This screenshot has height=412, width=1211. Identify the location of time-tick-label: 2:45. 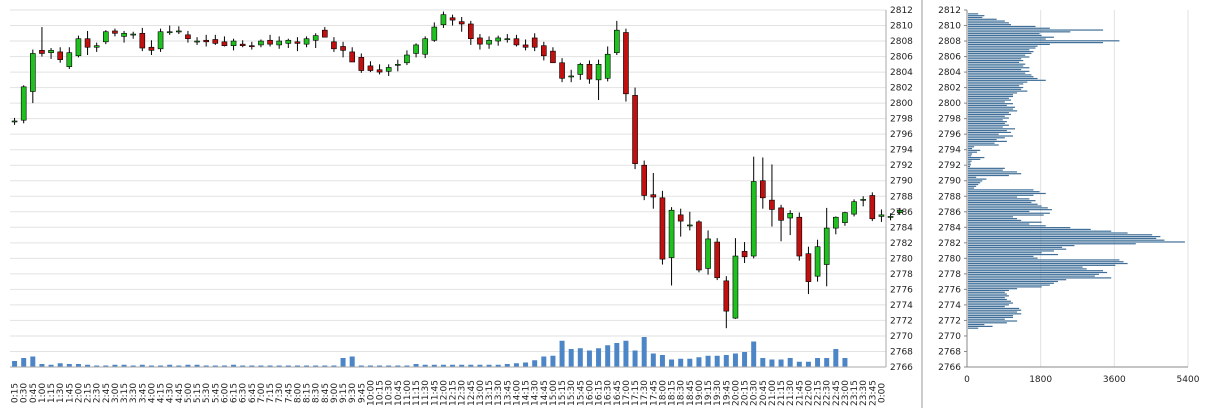
(107, 393).